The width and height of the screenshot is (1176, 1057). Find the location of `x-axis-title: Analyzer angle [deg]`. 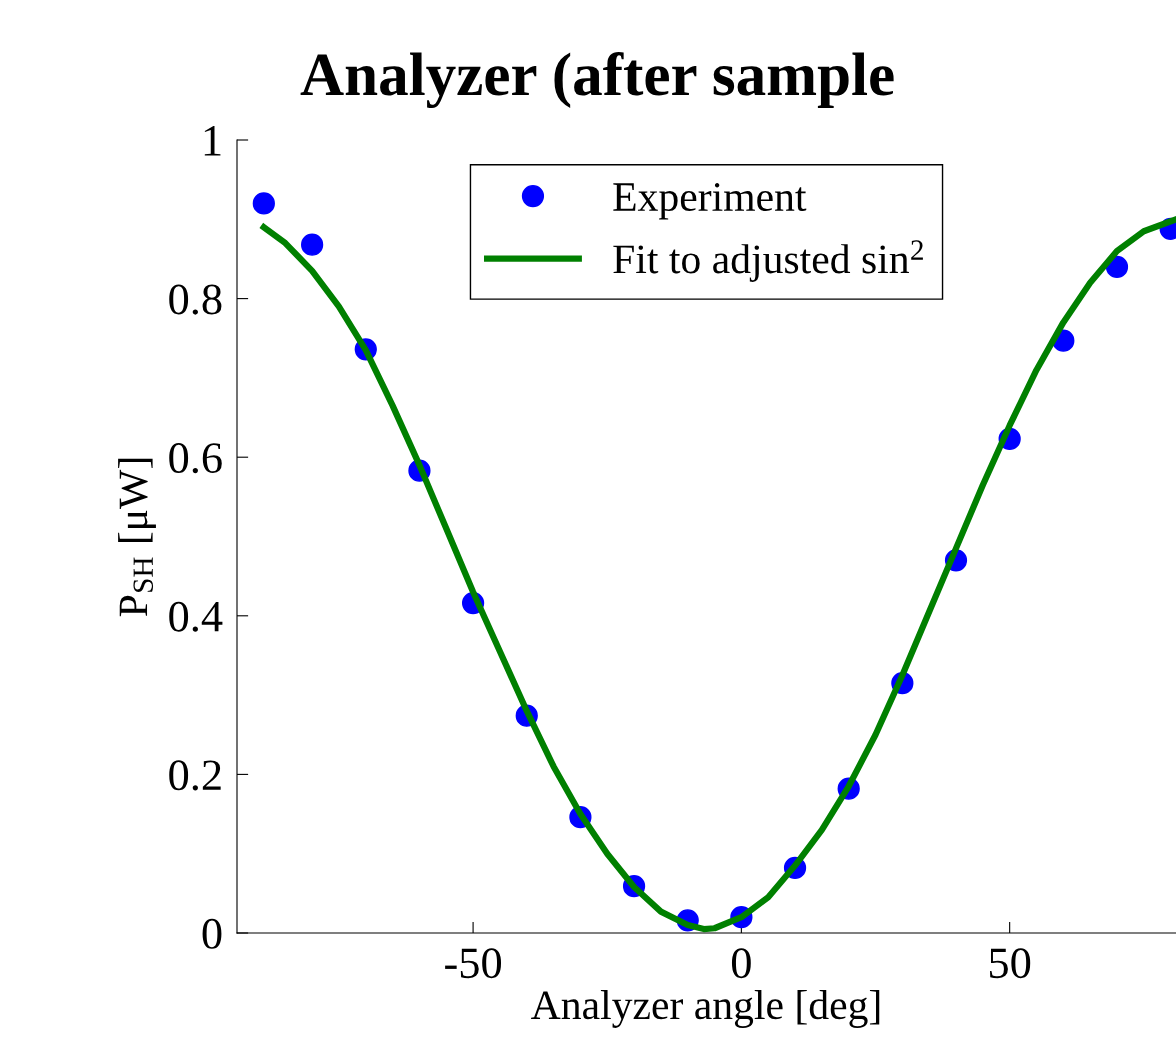

x-axis-title: Analyzer angle [deg] is located at coordinates (705, 1008).